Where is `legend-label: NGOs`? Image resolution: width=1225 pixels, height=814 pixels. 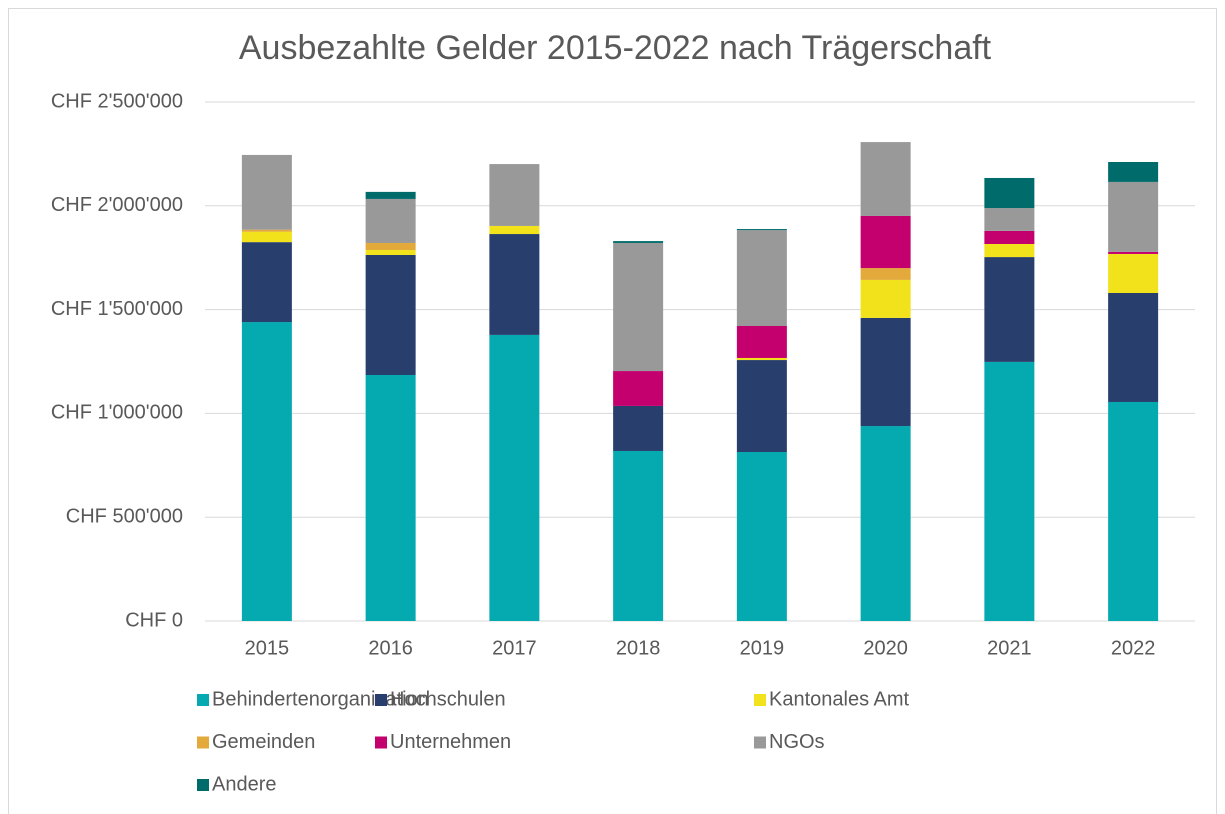
legend-label: NGOs is located at coordinates (797, 742).